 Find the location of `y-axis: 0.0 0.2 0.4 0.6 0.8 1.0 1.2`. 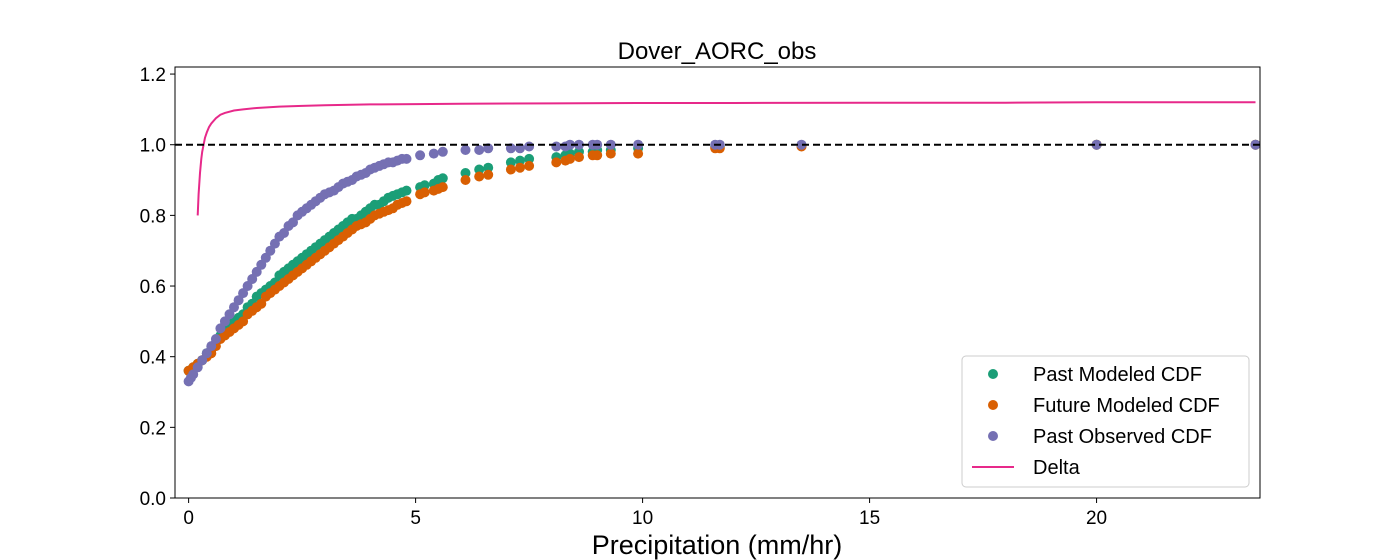

y-axis: 0.0 0.2 0.4 0.6 0.8 1.0 1.2 is located at coordinates (157, 287).